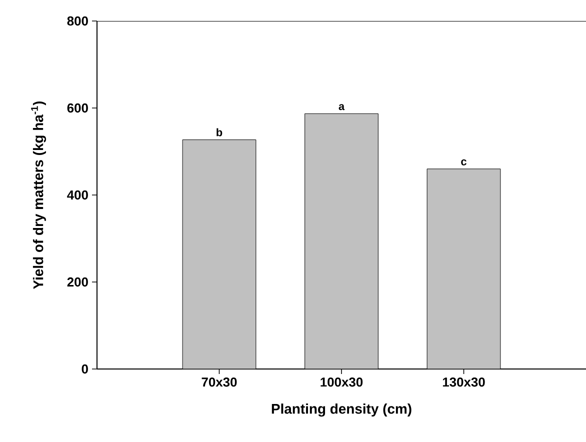 This screenshot has height=442, width=586. I want to click on y-tick-label: 600, so click(77, 108).